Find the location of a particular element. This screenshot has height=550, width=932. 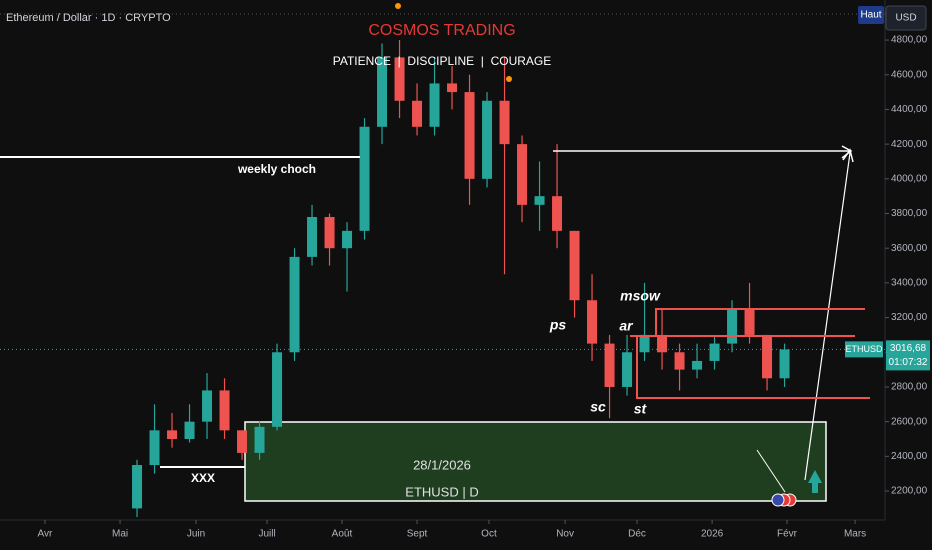

scale-button-label: Haut is located at coordinates (870, 15).